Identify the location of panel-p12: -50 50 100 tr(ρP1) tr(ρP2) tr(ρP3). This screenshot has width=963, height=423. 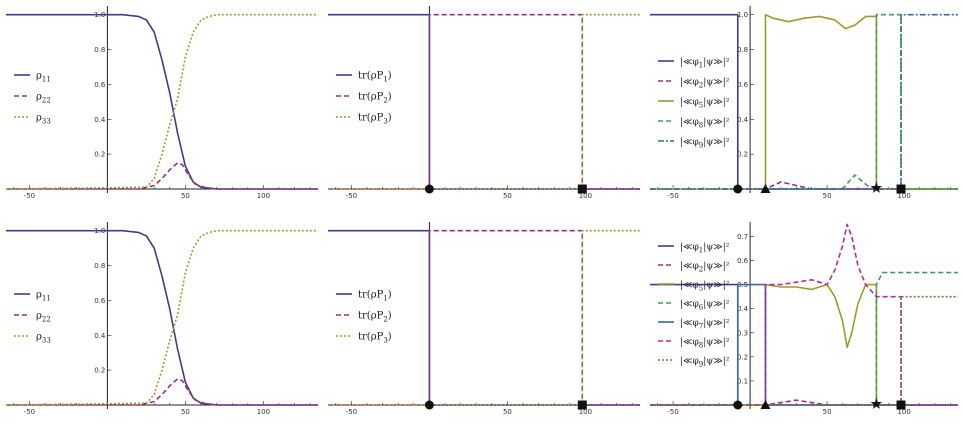
(484, 103).